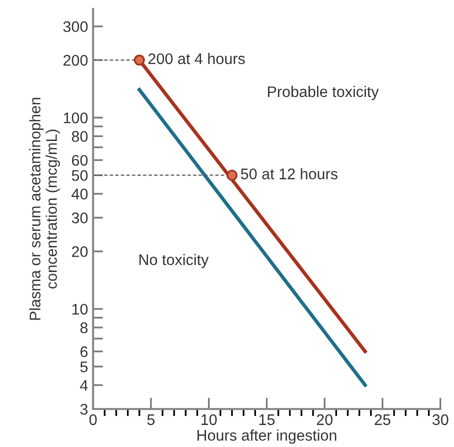  I want to click on y-tick-label: 8, so click(84, 328).